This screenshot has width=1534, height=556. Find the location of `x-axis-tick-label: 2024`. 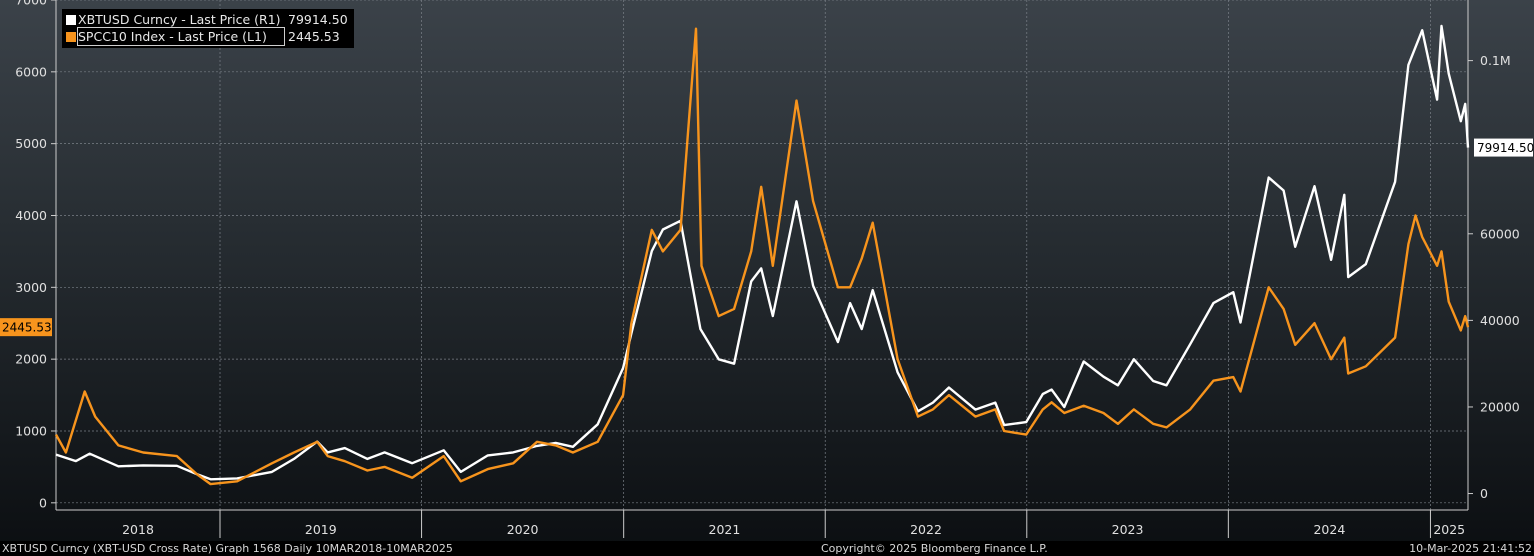

x-axis-tick-label: 2024 is located at coordinates (1329, 529).